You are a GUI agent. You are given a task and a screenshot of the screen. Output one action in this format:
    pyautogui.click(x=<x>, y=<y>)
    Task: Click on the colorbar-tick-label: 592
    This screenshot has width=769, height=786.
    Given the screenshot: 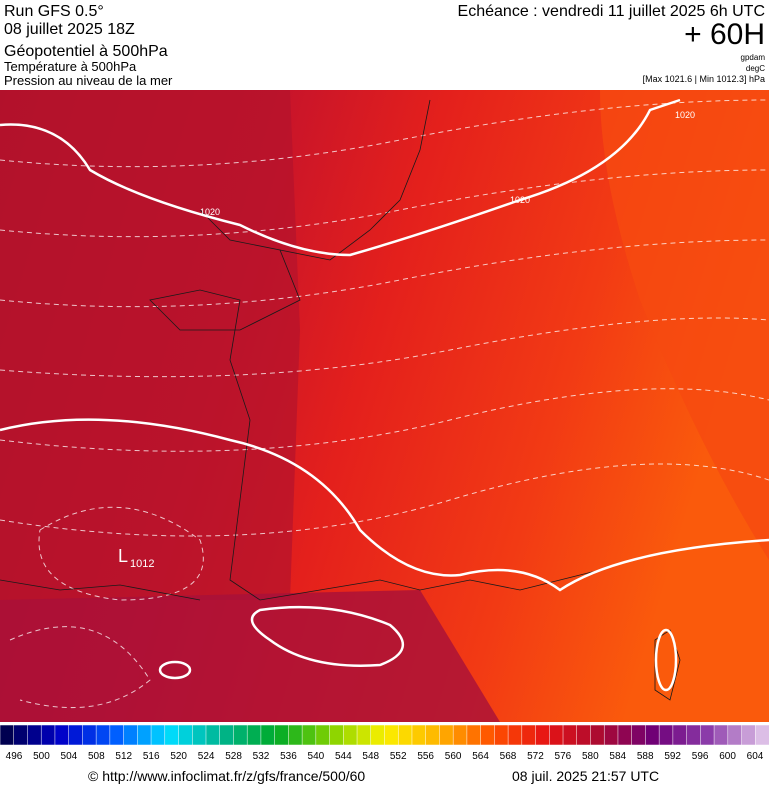 What is the action you would take?
    pyautogui.click(x=672, y=756)
    